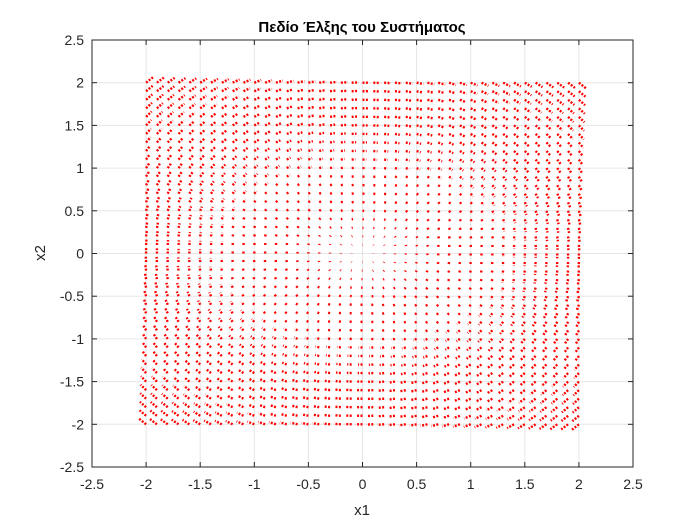 Image resolution: width=700 pixels, height=530 pixels. I want to click on y-tick-label: -0.5, so click(72, 296).